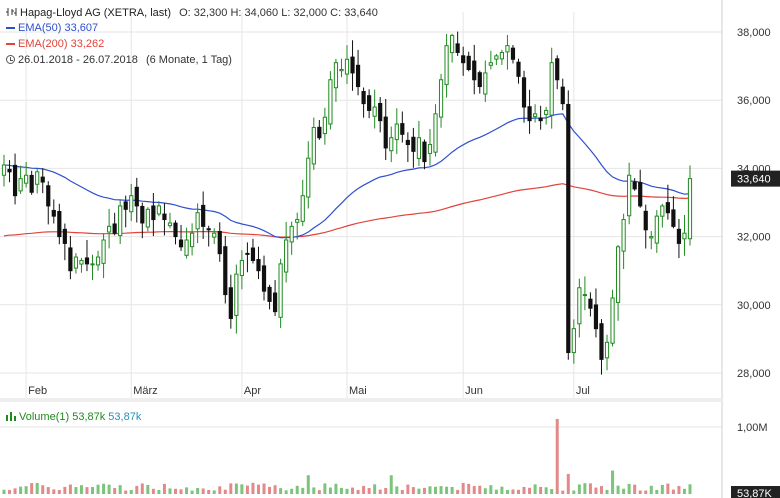 This screenshot has height=498, width=780. Describe the element at coordinates (754, 306) in the screenshot. I see `price-tick-label: 30,000` at that location.